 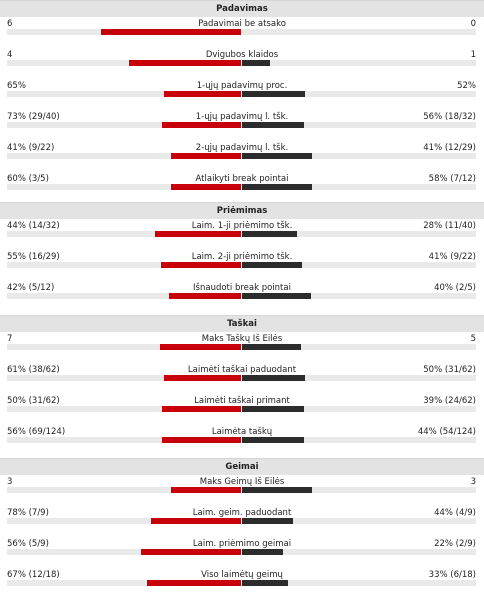 I want to click on stat-row: 4 Dvigubos klaidos 1, so click(x=242, y=64).